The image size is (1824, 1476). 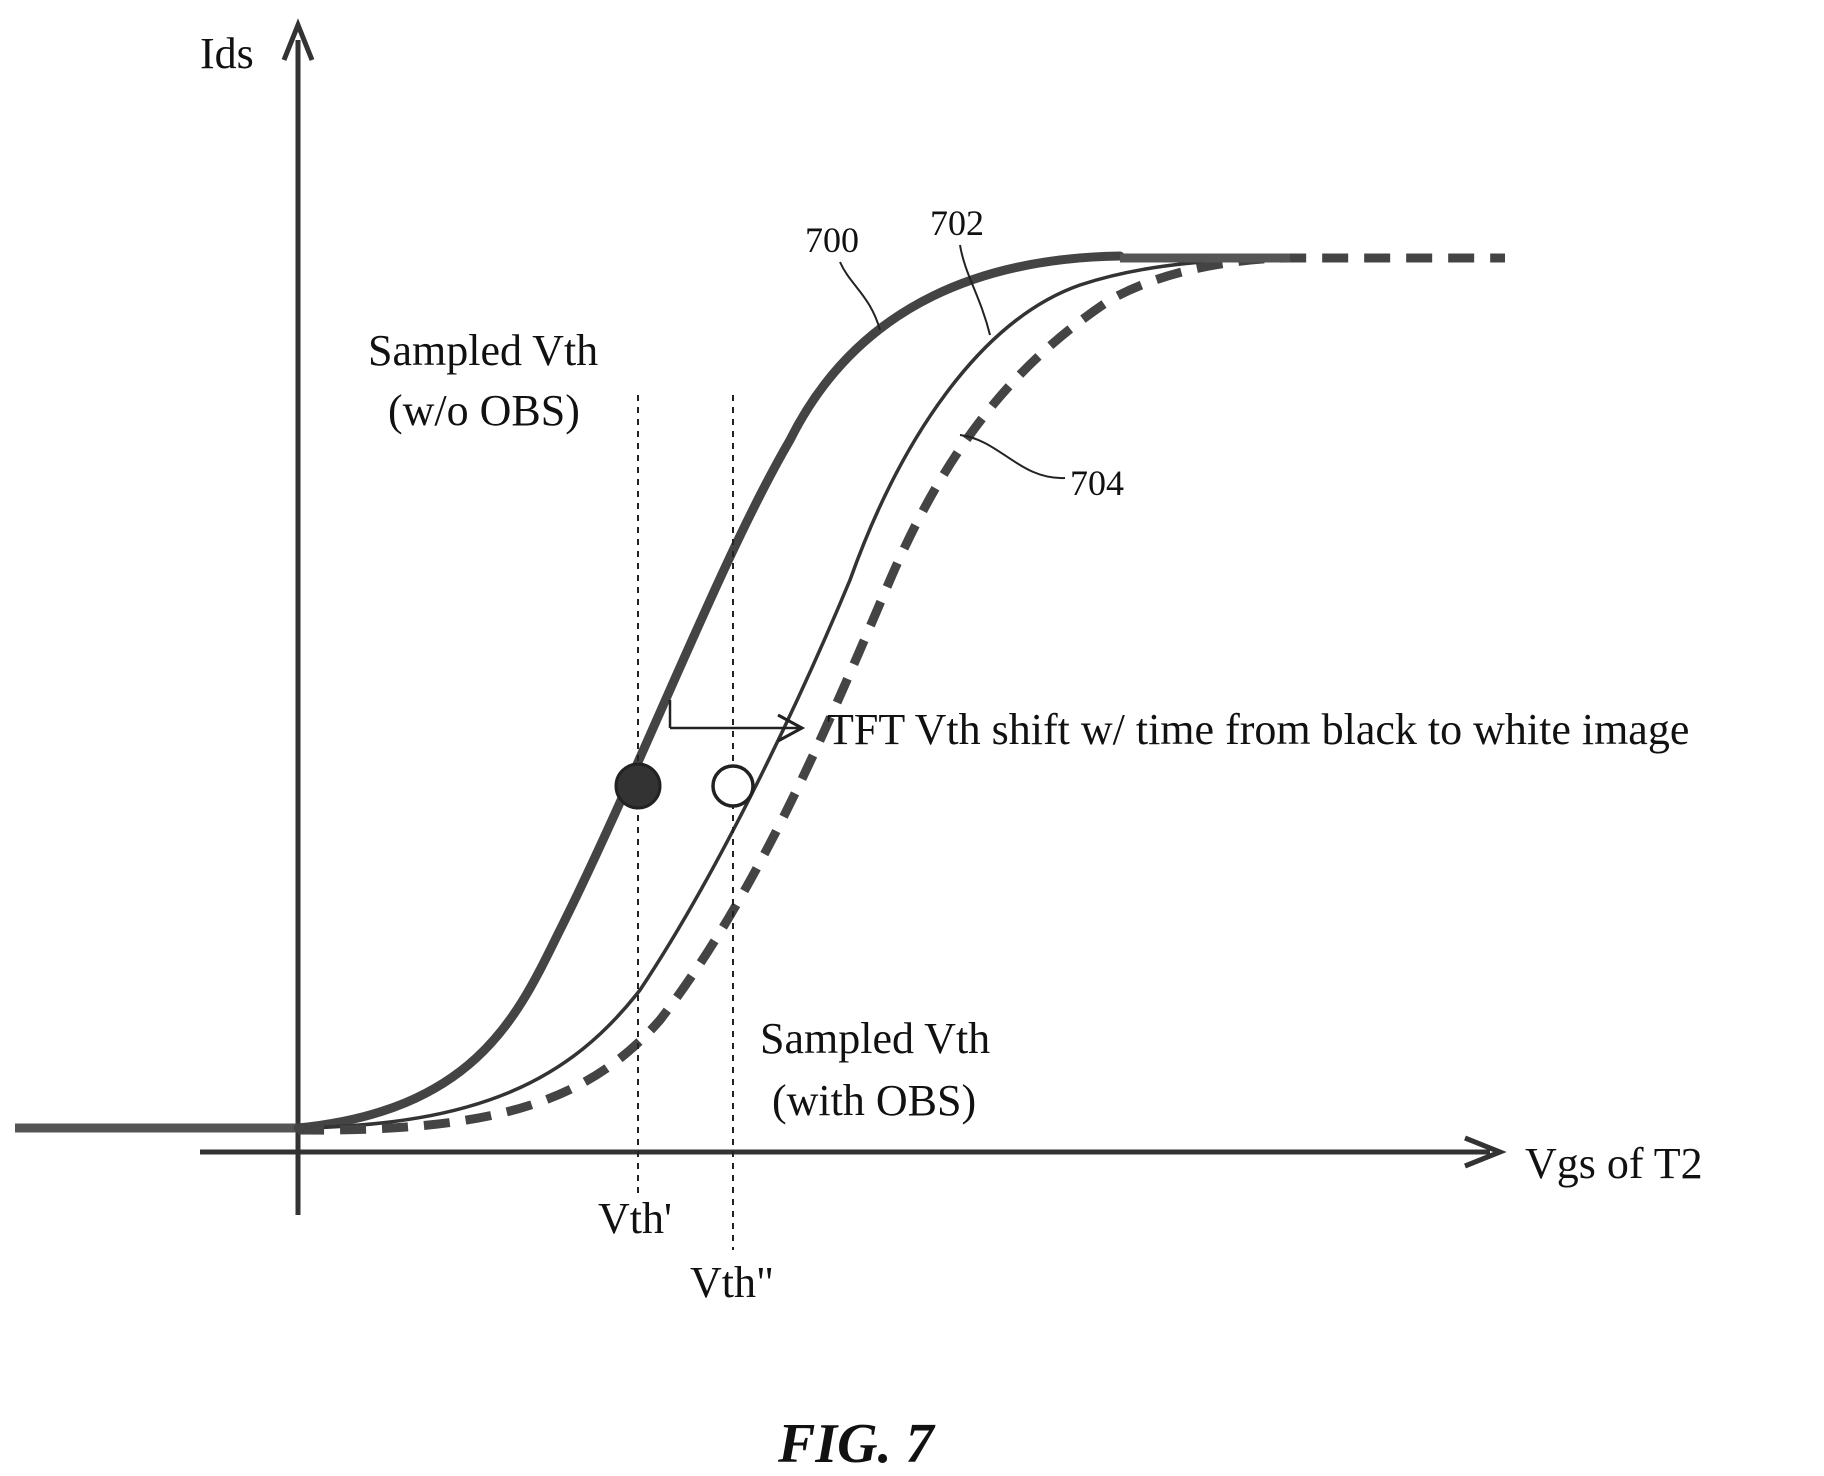 I want to click on shift-arrow, so click(x=737, y=721).